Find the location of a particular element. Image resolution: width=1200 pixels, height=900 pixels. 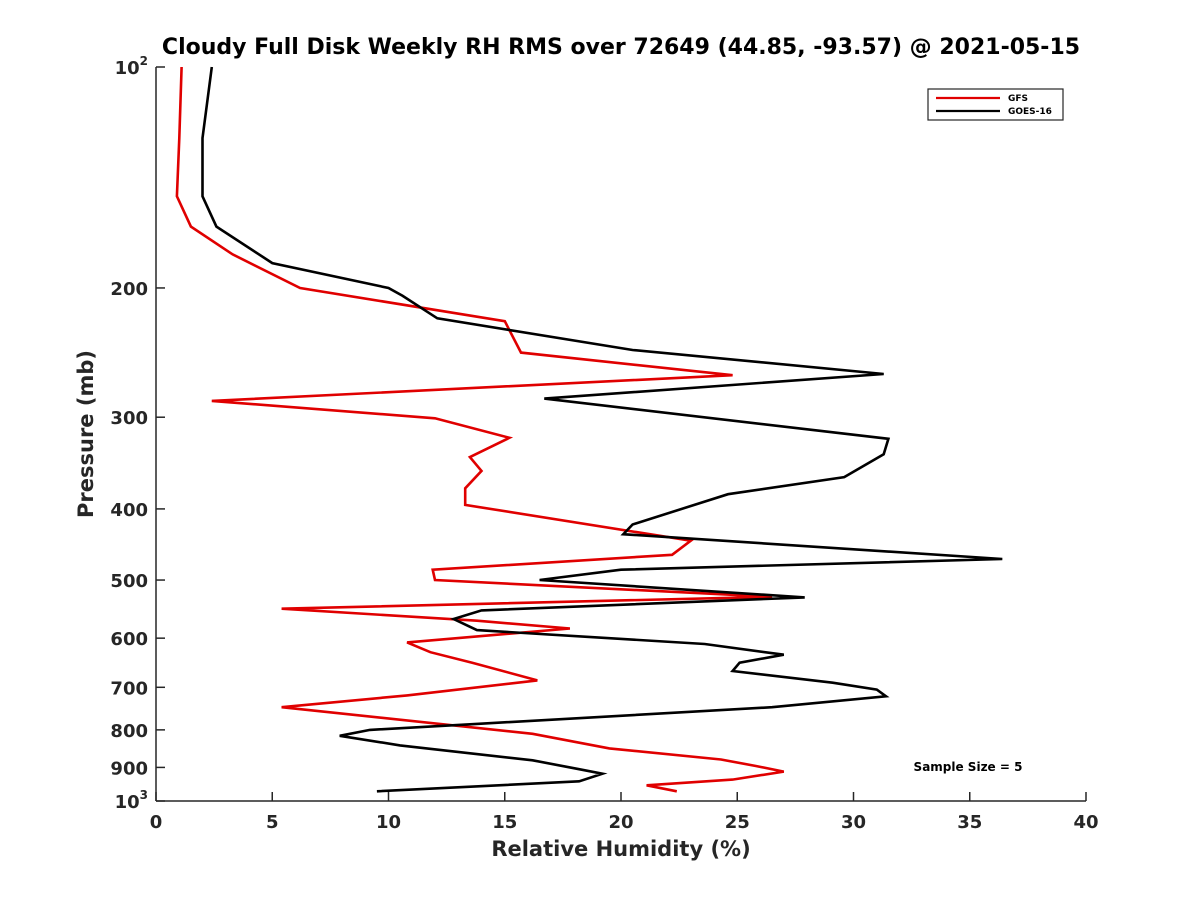

y-tick-label: 10³ is located at coordinates (131, 800).